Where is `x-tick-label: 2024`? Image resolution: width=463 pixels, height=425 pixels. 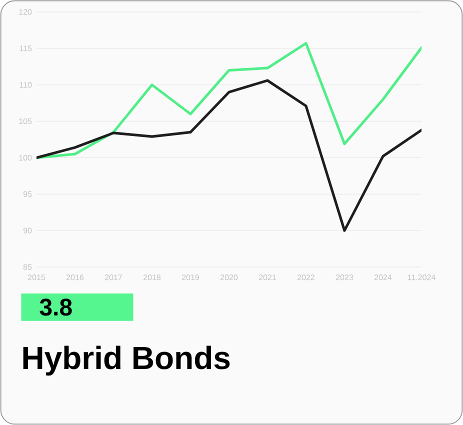 x-tick-label: 2024 is located at coordinates (383, 277).